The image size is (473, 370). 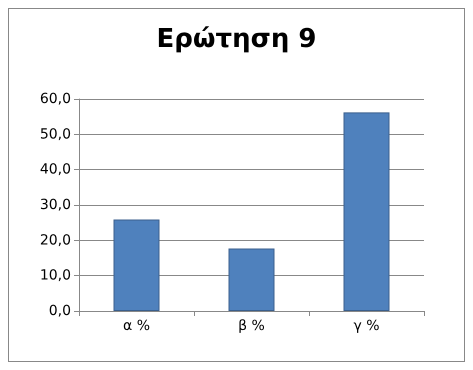 I want to click on y-tick-label: 50,0, so click(x=55, y=134).